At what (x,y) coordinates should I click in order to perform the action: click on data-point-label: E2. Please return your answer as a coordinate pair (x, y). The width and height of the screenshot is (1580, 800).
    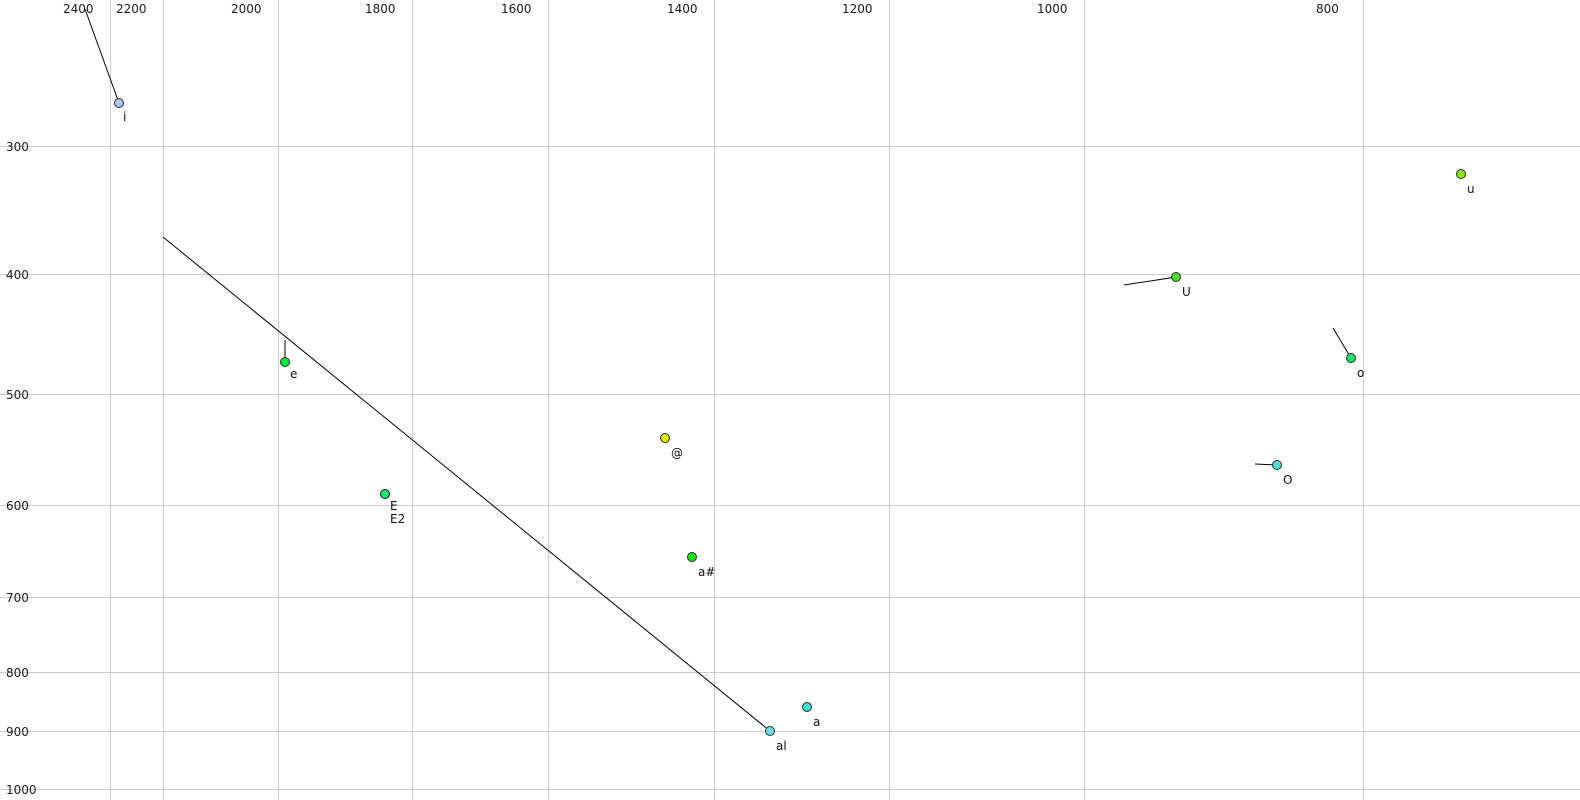
    Looking at the image, I should click on (398, 519).